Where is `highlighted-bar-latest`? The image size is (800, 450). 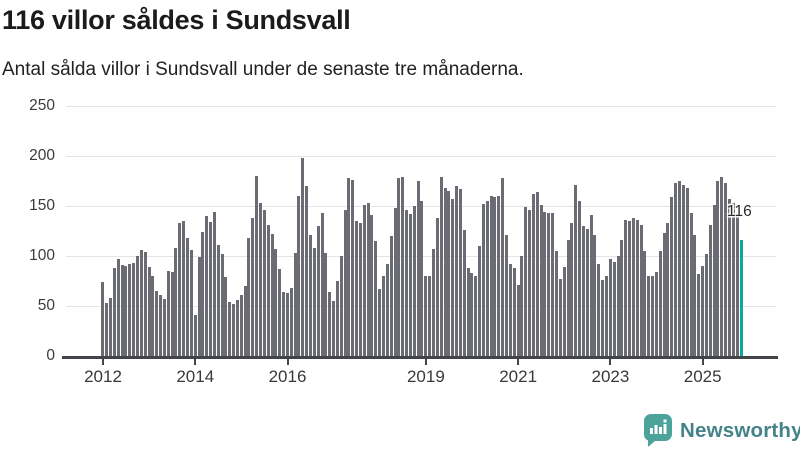 highlighted-bar-latest is located at coordinates (741, 298).